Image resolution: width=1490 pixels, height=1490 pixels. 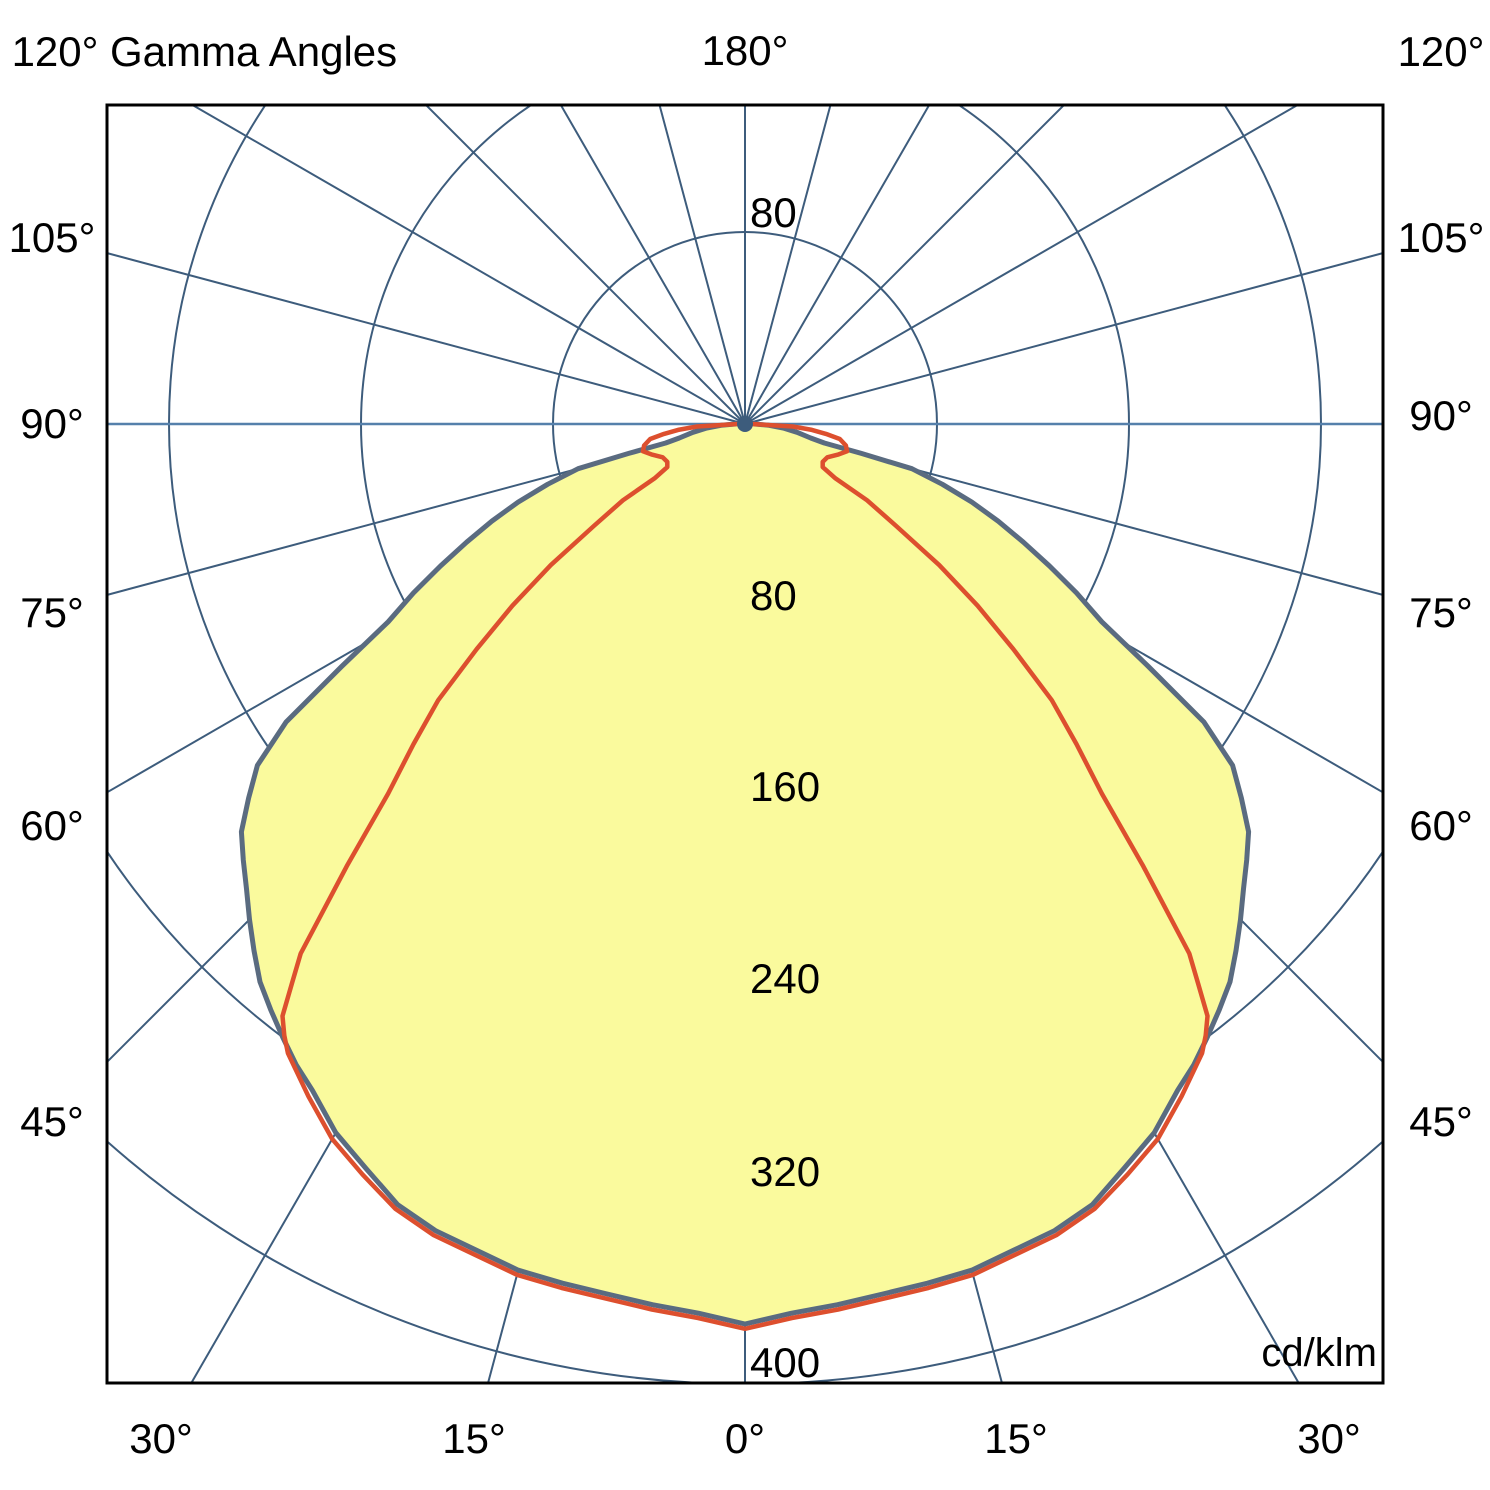 I want to click on gamma-label-90-left: 90°, so click(x=52, y=423).